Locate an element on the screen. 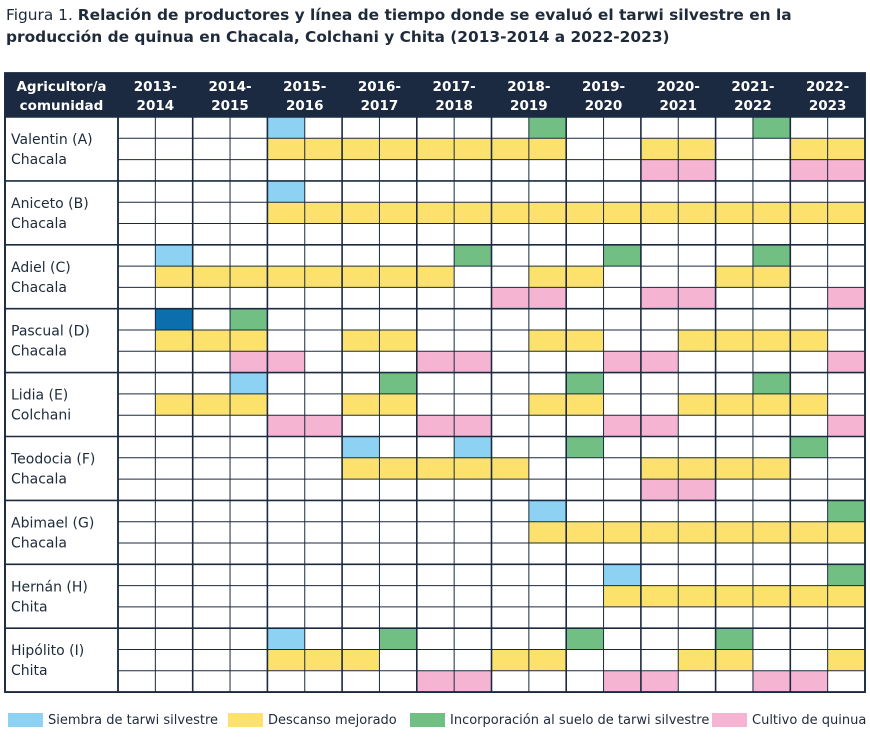 This screenshot has height=737, width=870. season-label-end: 2017 is located at coordinates (380, 106).